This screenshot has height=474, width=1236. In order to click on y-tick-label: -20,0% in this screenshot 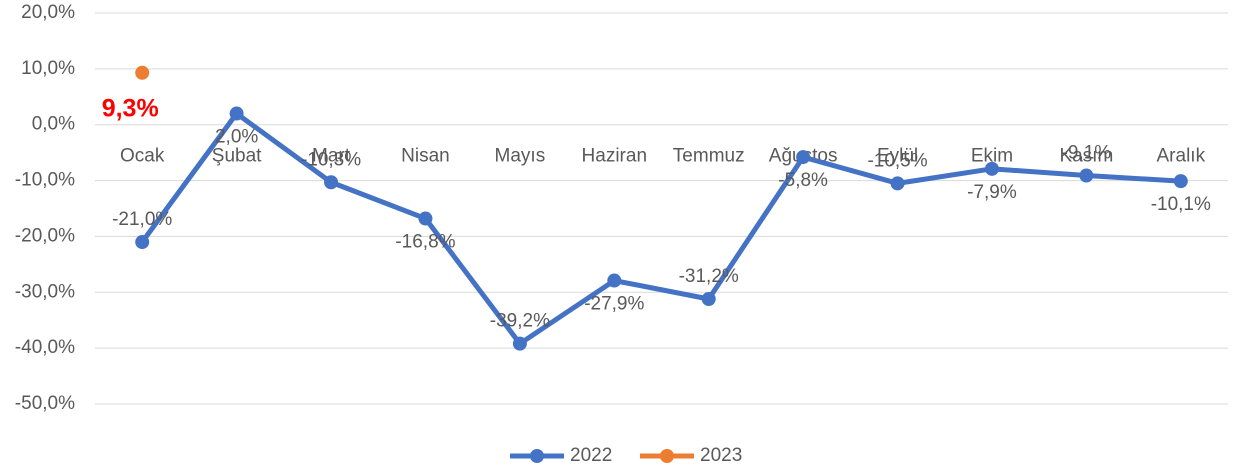, I will do `click(45, 235)`.